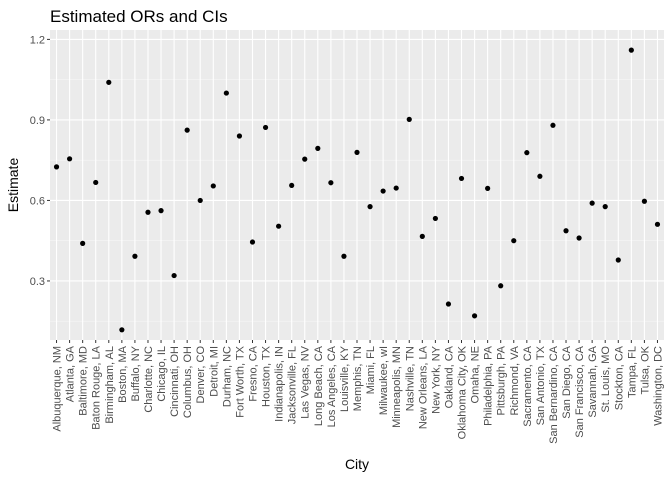 This screenshot has height=480, width=672. Describe the element at coordinates (645, 369) in the screenshot. I see `x-tick-label: Tulsa, OK` at that location.